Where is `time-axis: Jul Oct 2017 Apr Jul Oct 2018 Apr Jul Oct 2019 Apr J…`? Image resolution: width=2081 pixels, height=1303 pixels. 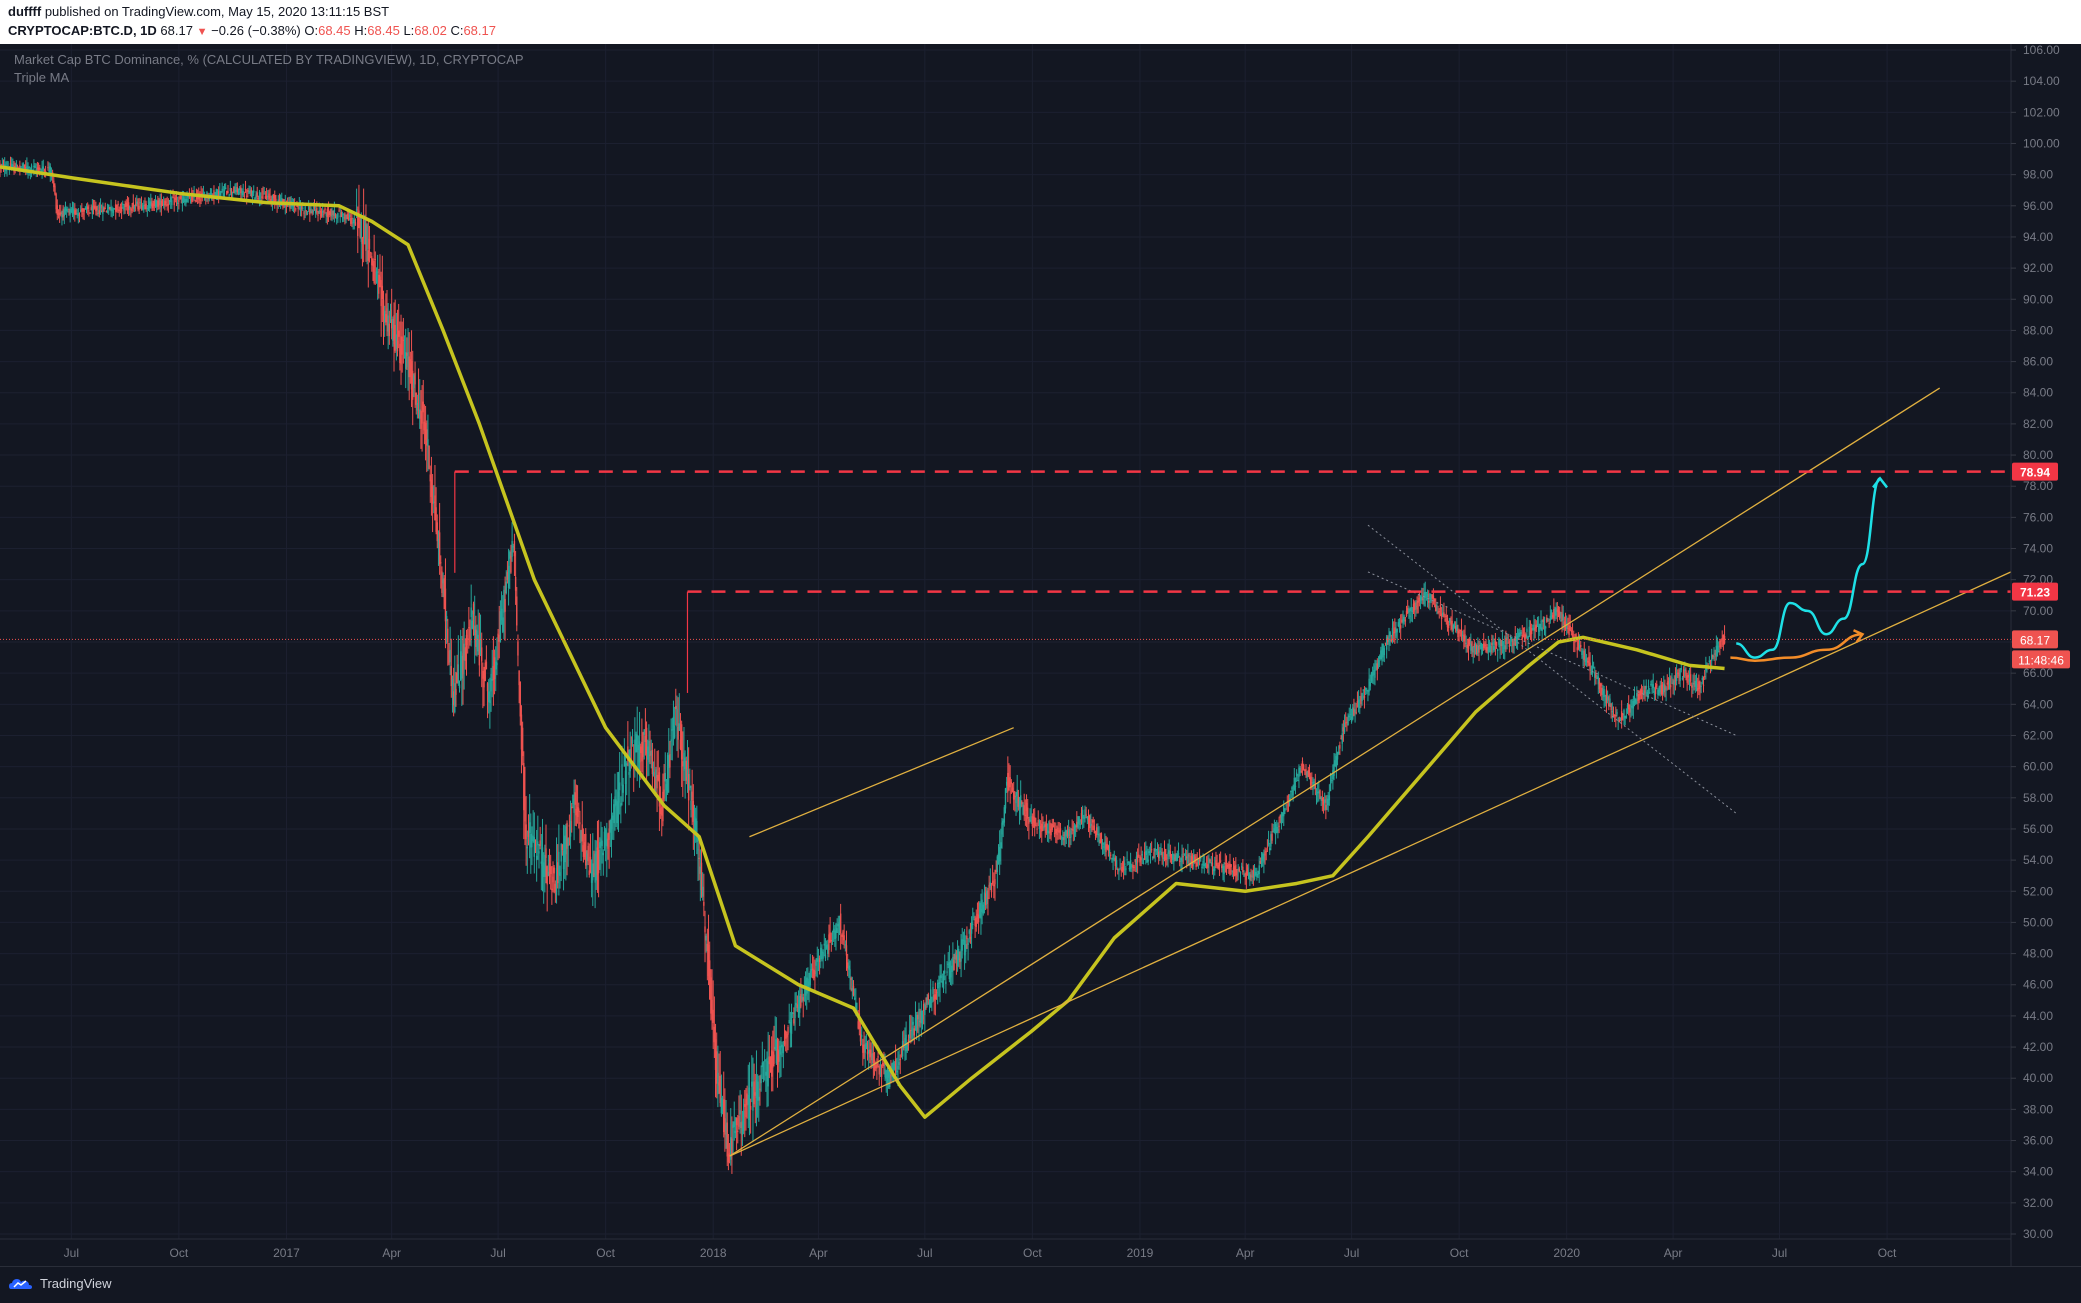
time-axis: Jul Oct 2017 Apr Jul Oct 2018 Apr Jul Oct 2019 Apr J… is located at coordinates (980, 1253).